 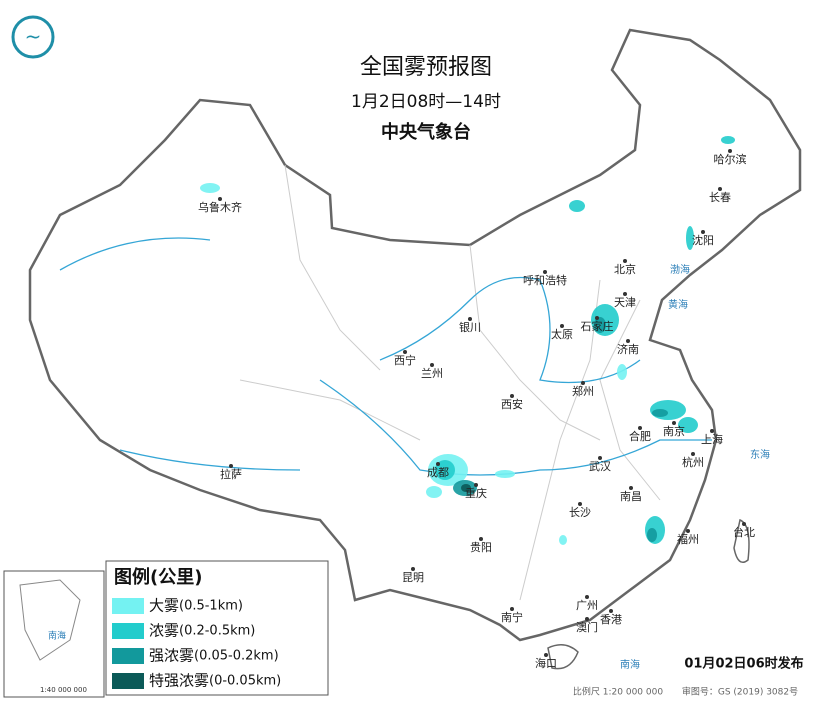 What do you see at coordinates (158, 577) in the screenshot?
I see `legend-title: 图例(公里)` at bounding box center [158, 577].